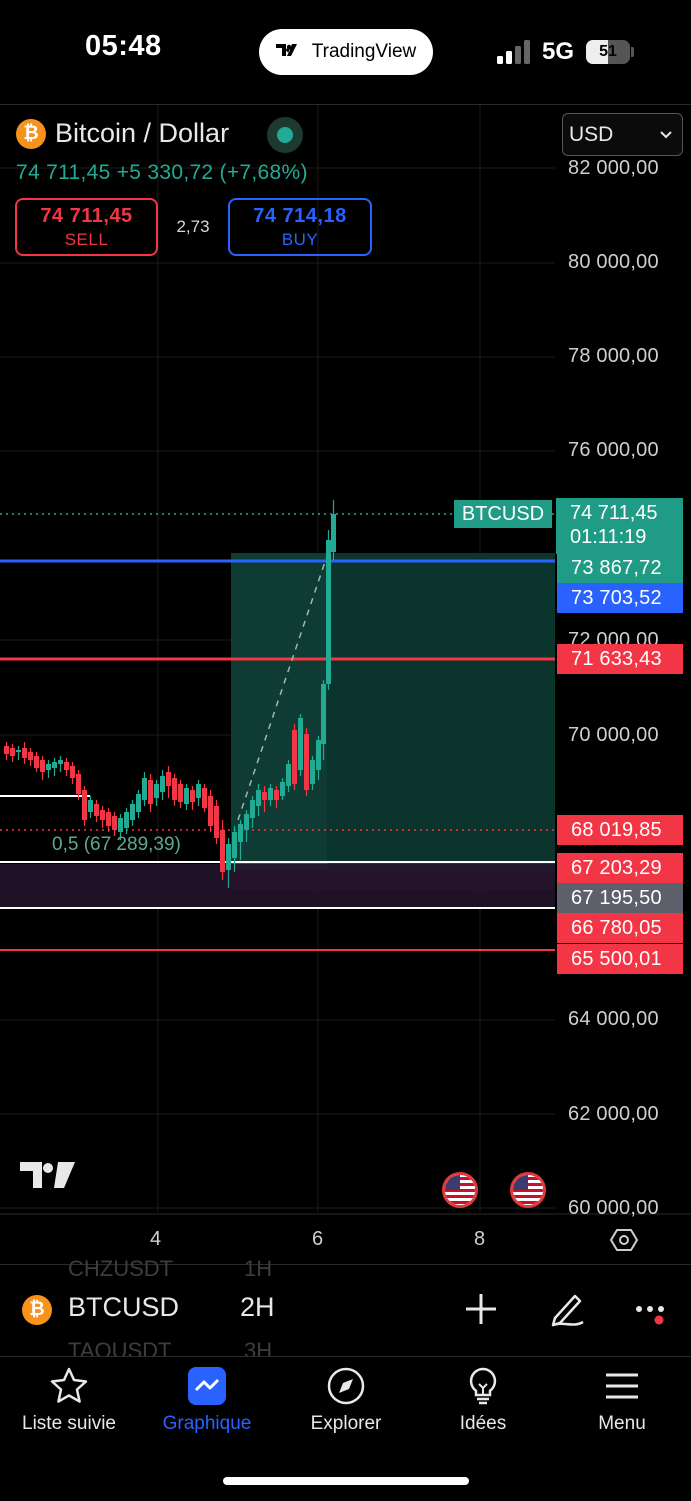  Describe the element at coordinates (207, 1423) in the screenshot. I see `nav-label: Graphique` at that location.